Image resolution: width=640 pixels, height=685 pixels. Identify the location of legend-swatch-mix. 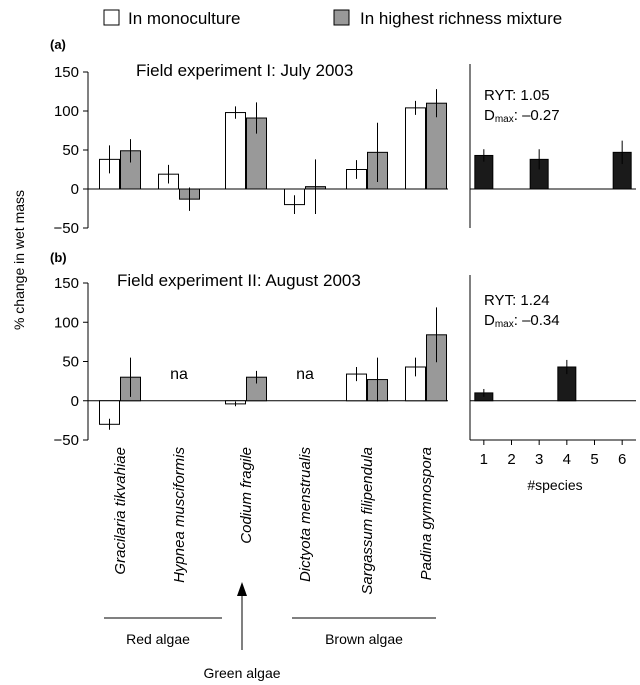
(341, 17).